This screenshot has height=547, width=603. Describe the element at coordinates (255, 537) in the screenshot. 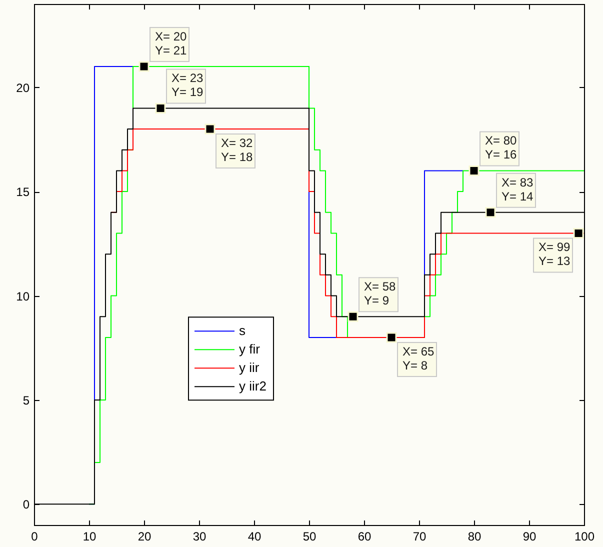

I see `x-tick-label: 40` at that location.